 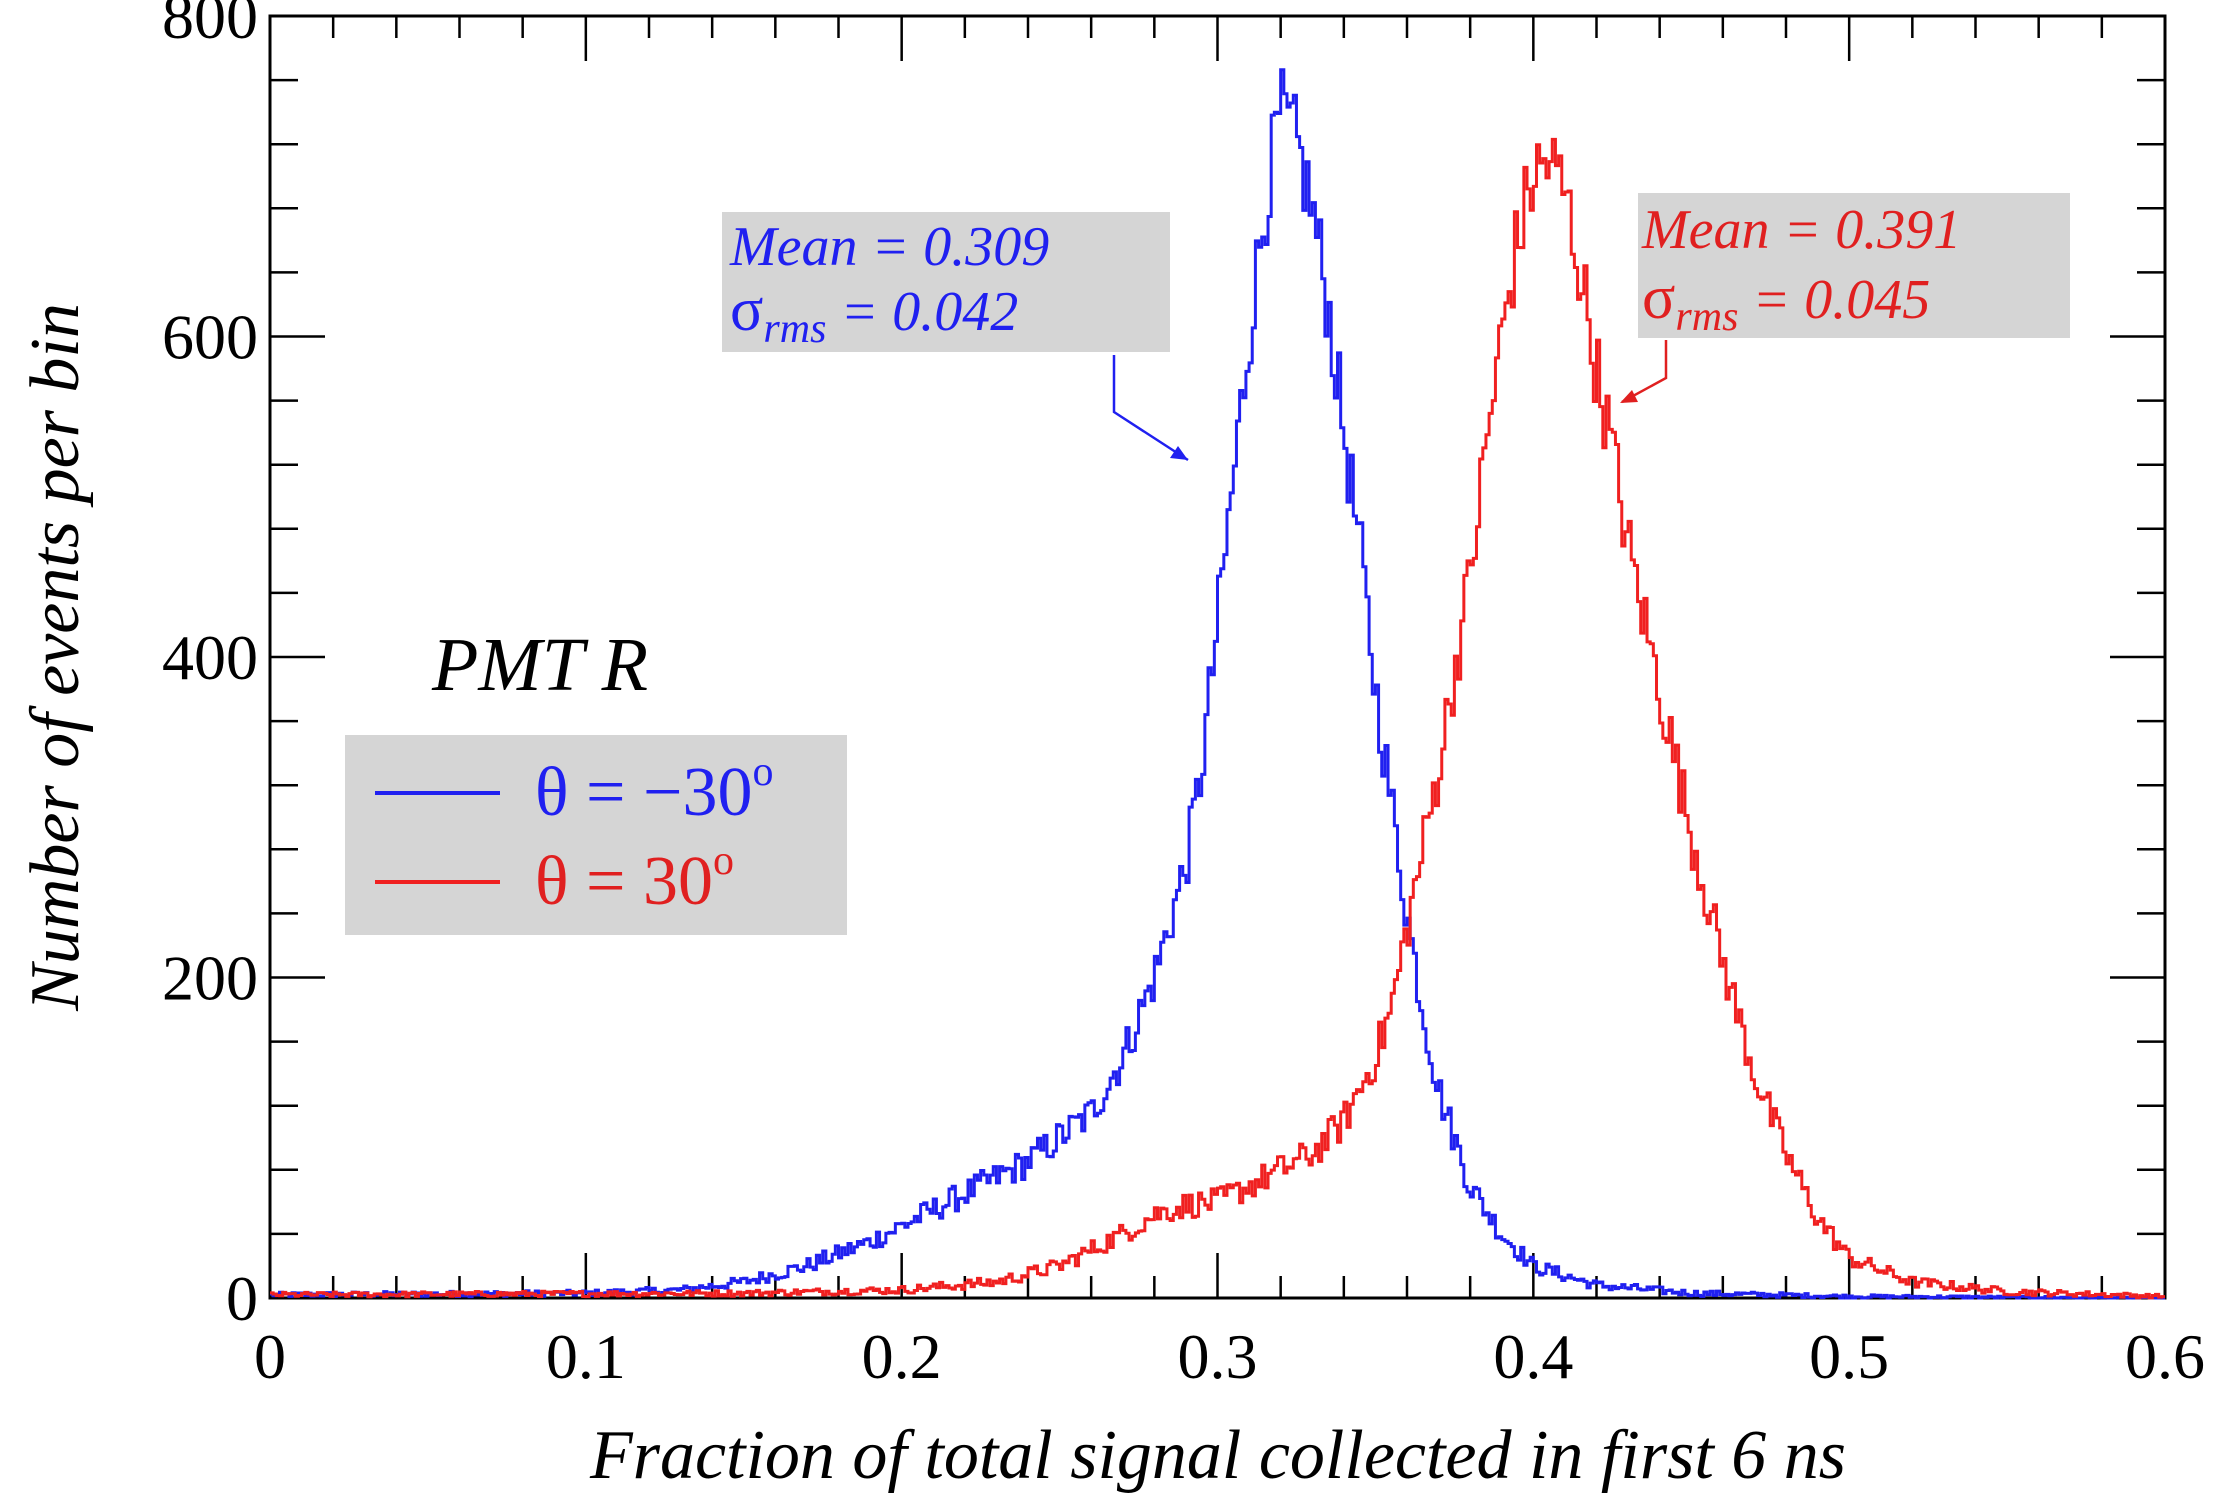 I want to click on stats-box-series-2: Mean = 0.391 σrms = 0.045, so click(x=1845, y=298).